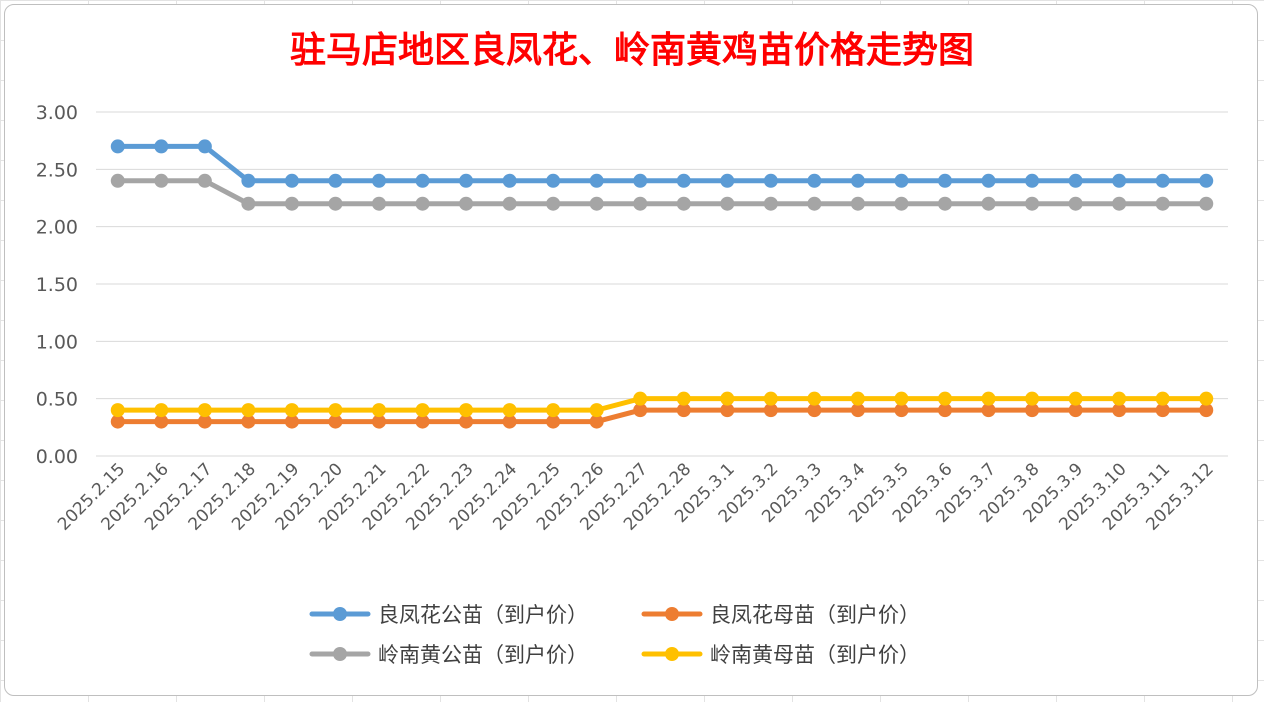  I want to click on legend-label: 良凤花公苗（到户价）, so click(483, 615).